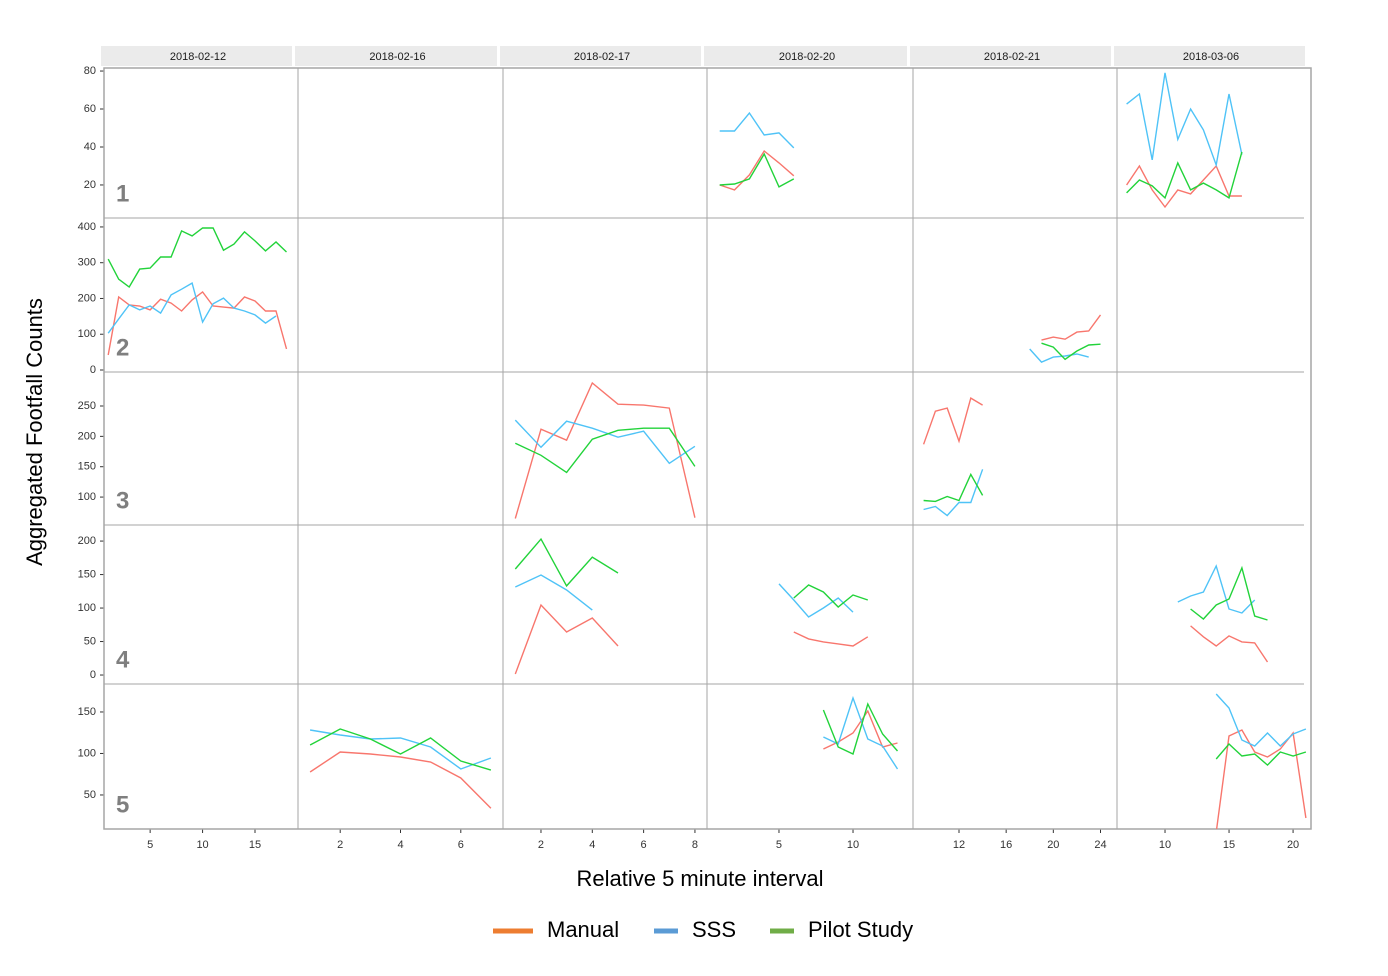 This screenshot has width=1388, height=976. I want to click on x-tick-label: 24, so click(1100, 845).